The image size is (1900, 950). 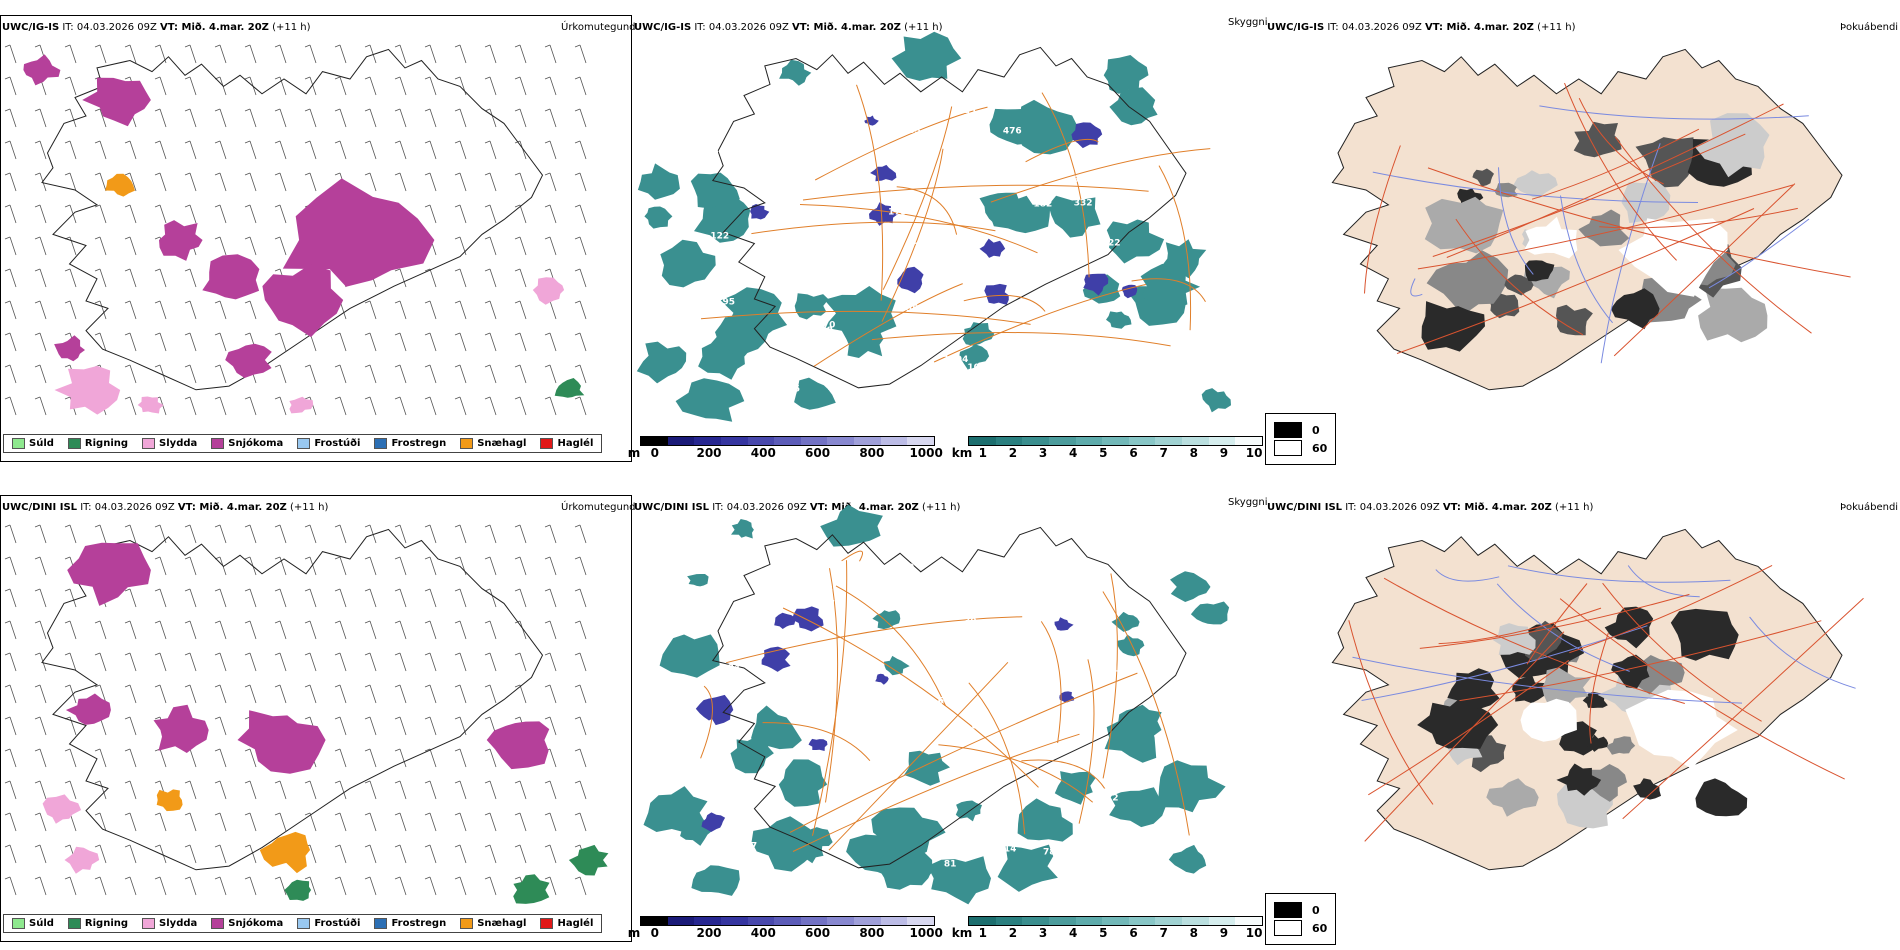 What do you see at coordinates (31, 27) in the screenshot?
I see `precip-model-1: UWC/IG-IS` at bounding box center [31, 27].